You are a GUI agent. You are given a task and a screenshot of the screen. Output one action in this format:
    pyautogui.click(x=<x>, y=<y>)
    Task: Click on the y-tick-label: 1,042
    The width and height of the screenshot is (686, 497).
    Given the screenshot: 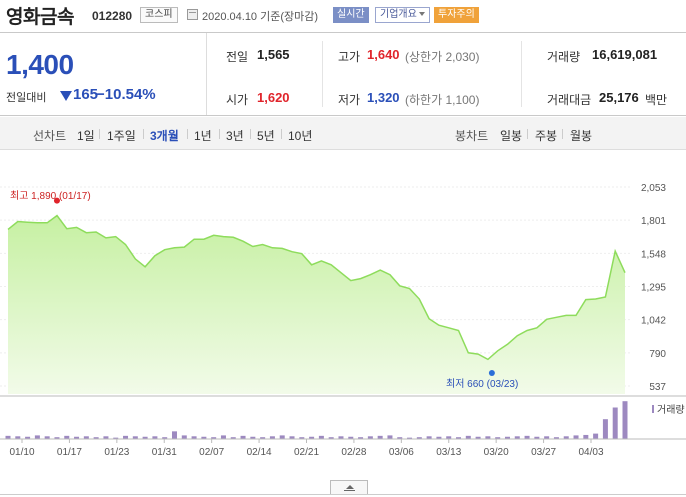 What is the action you would take?
    pyautogui.click(x=653, y=321)
    